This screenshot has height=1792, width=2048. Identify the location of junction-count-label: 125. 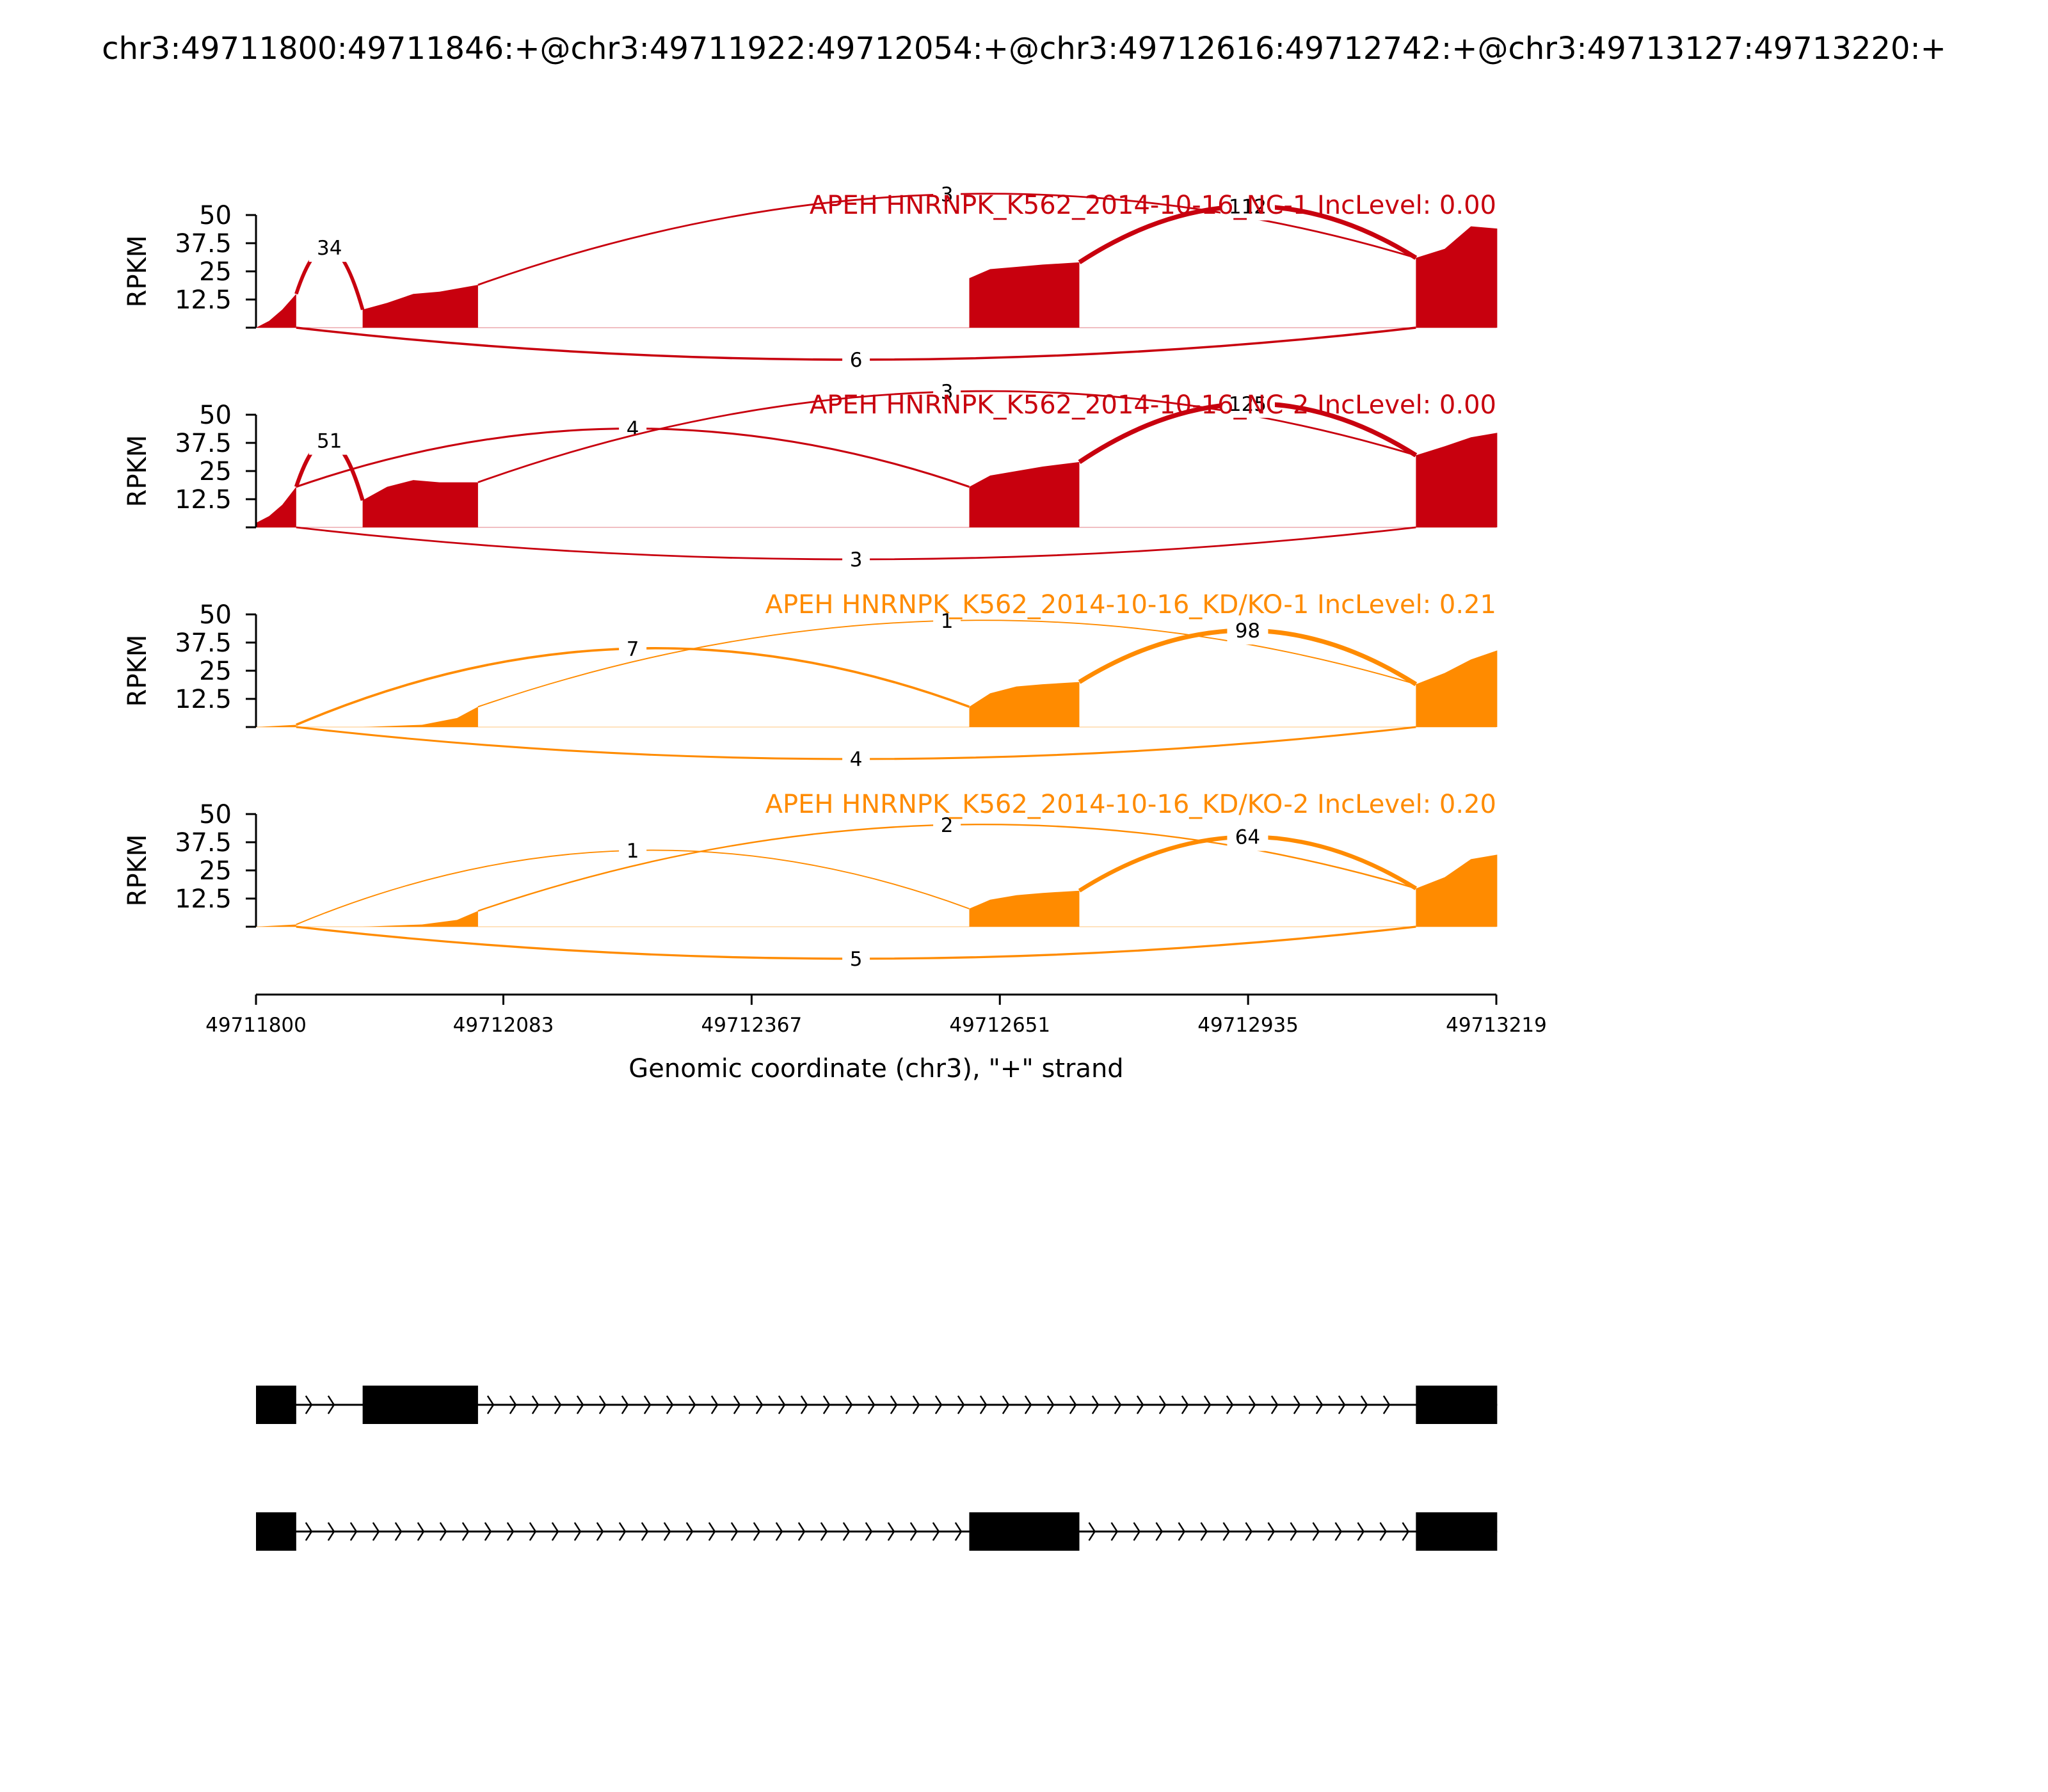
(1248, 404).